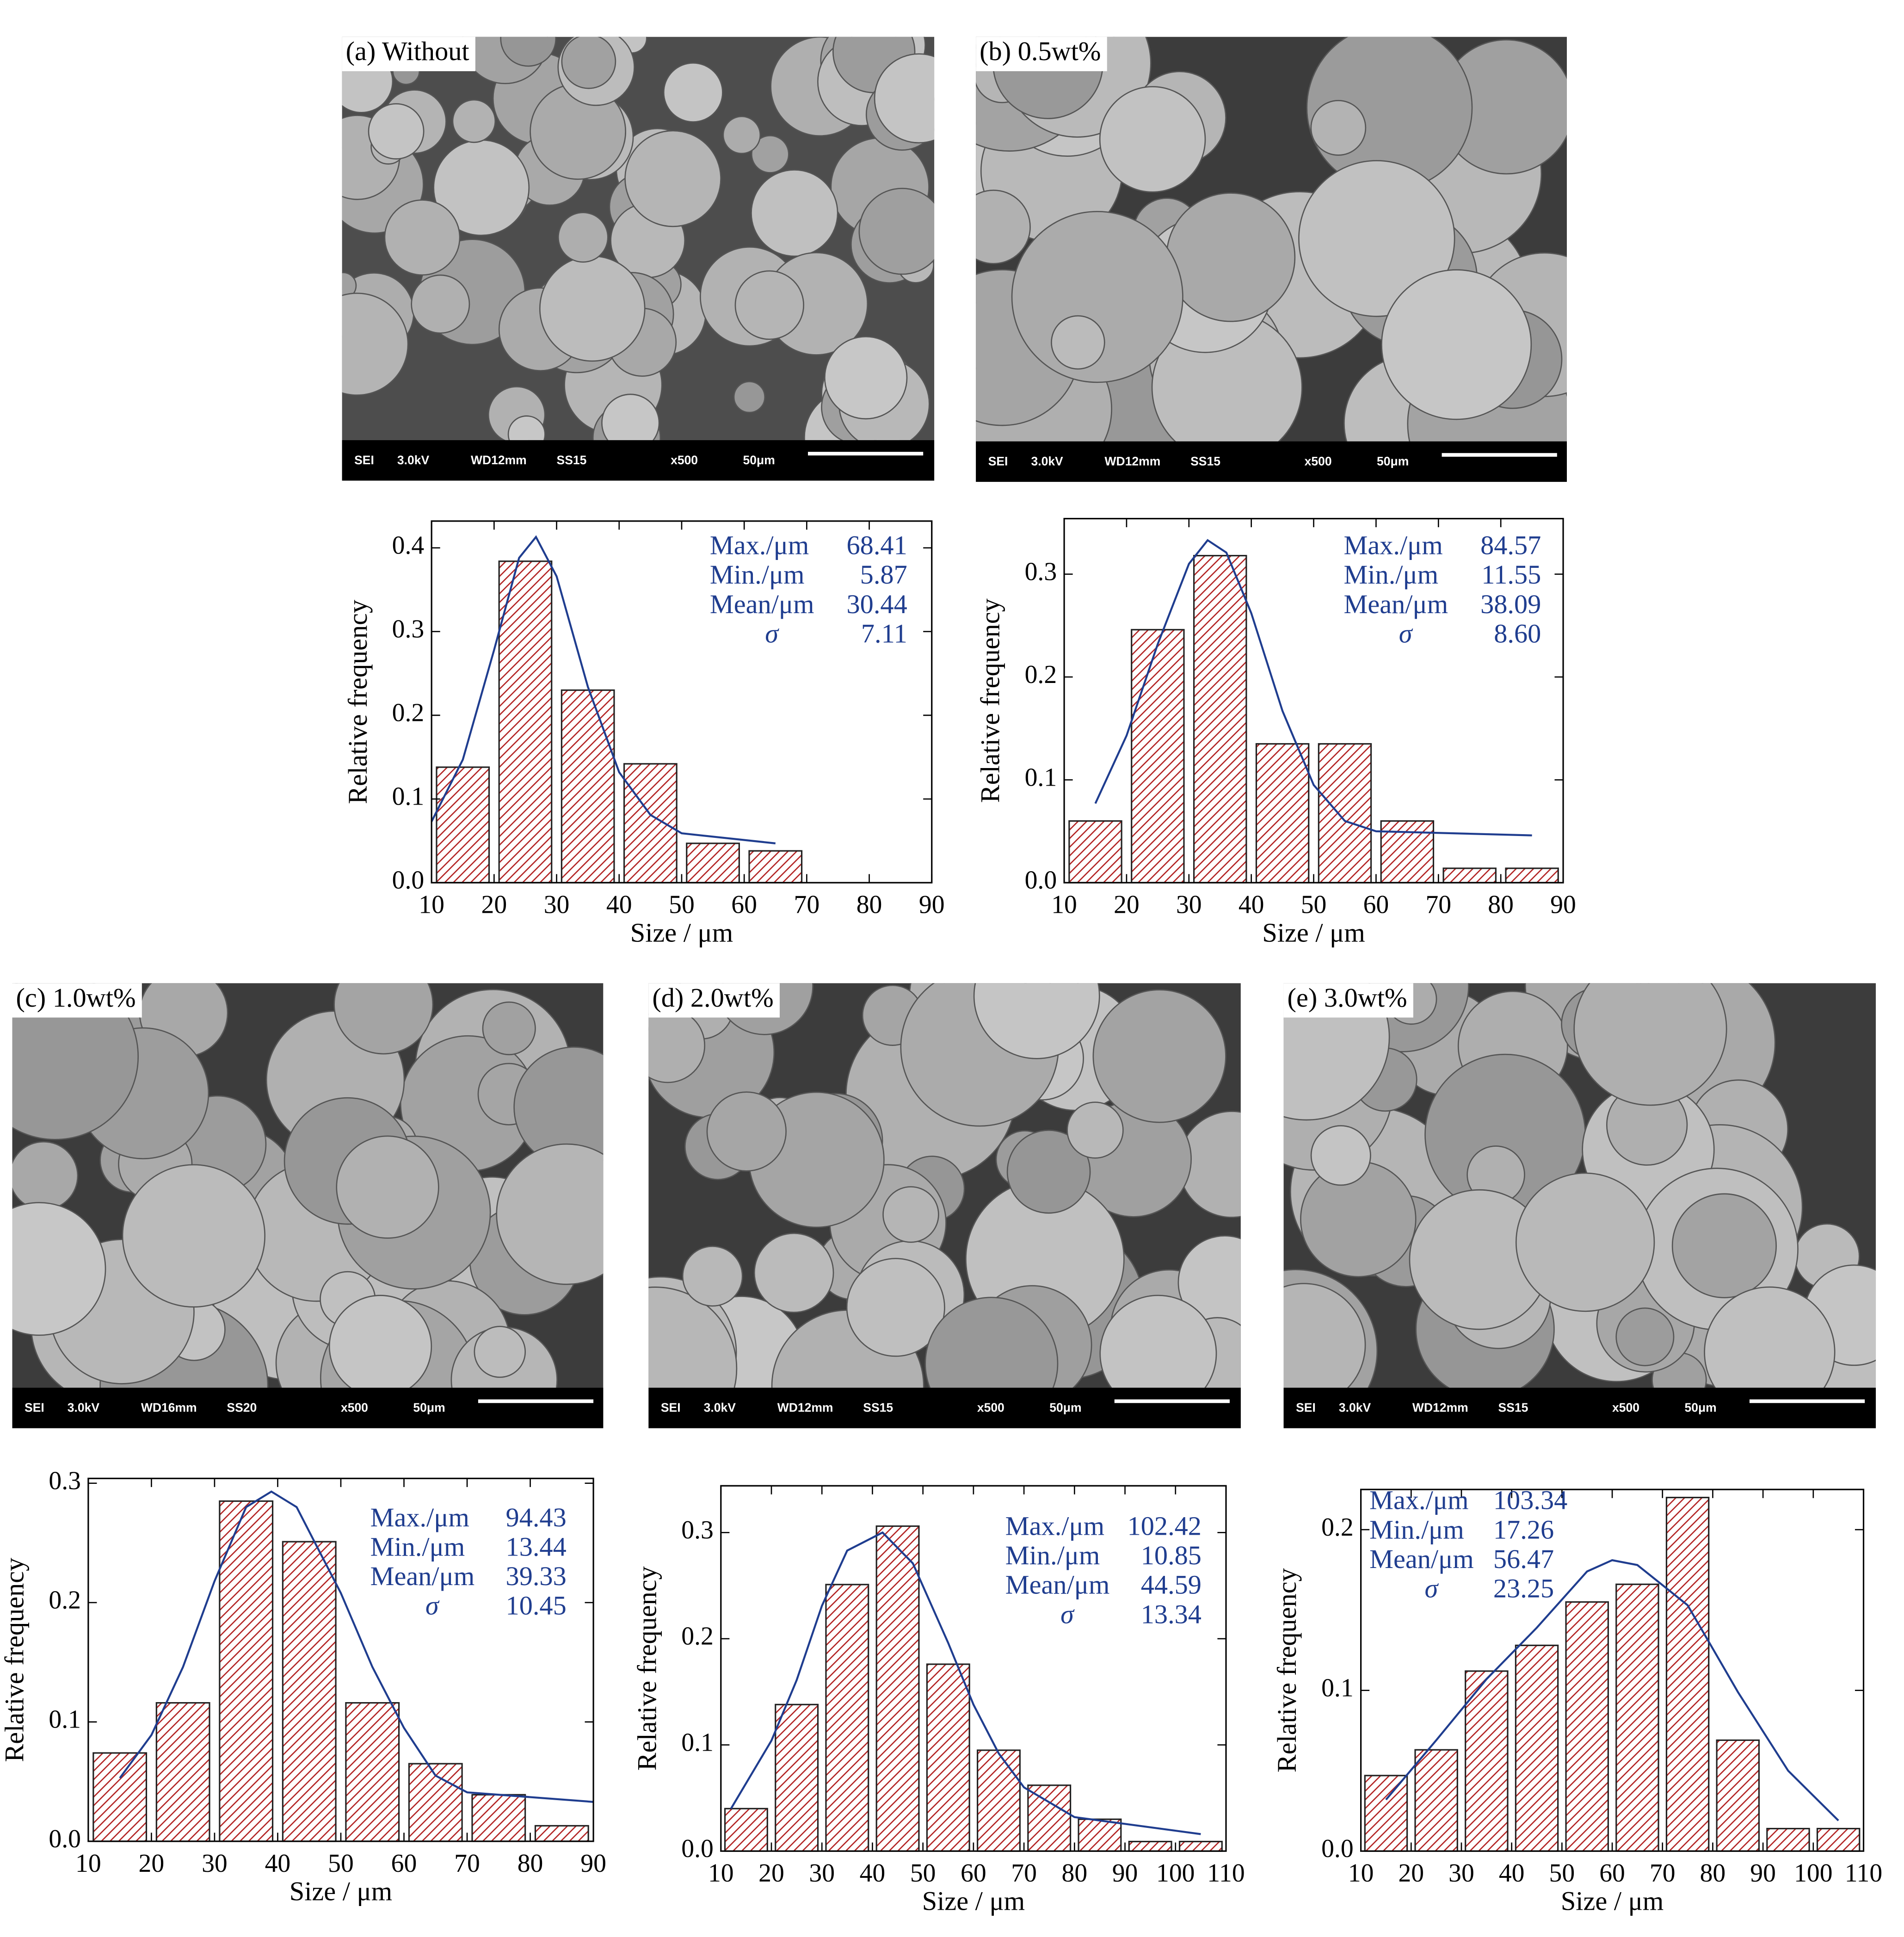 The width and height of the screenshot is (1904, 1937). I want to click on info-text: SS15, so click(1513, 1407).